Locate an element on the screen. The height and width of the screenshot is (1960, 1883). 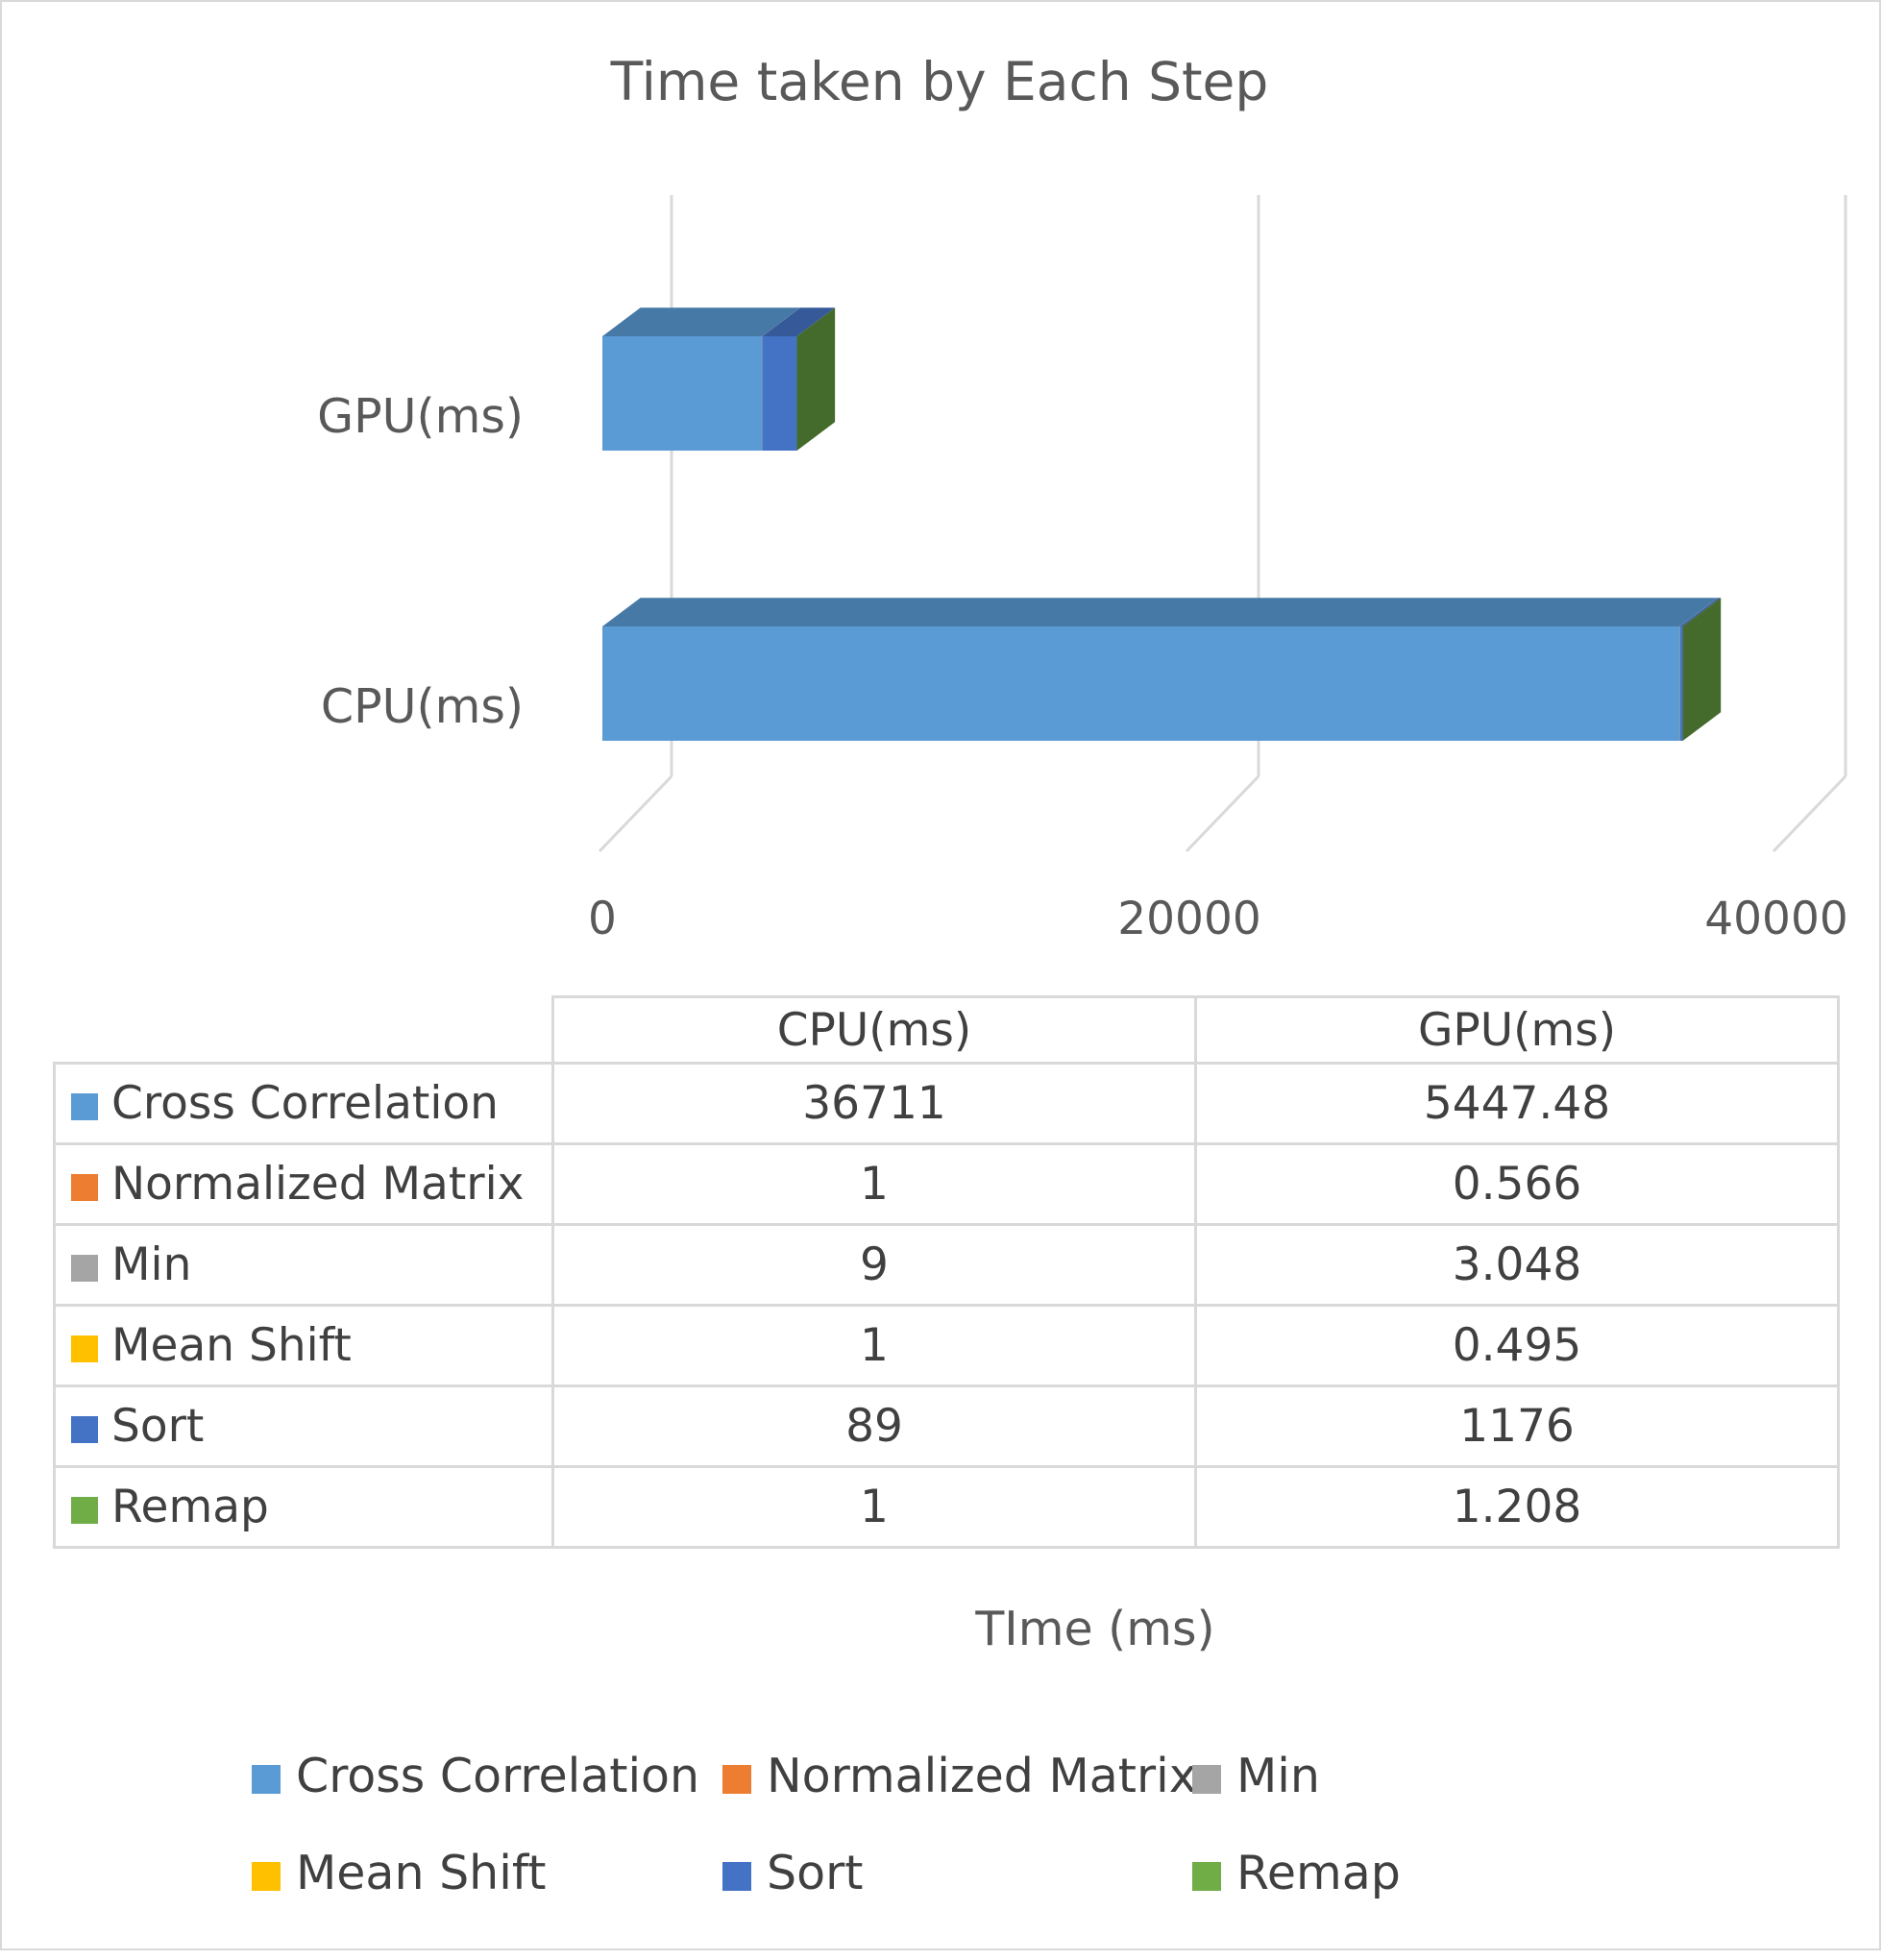
table-cell: 36711 is located at coordinates (874, 1103).